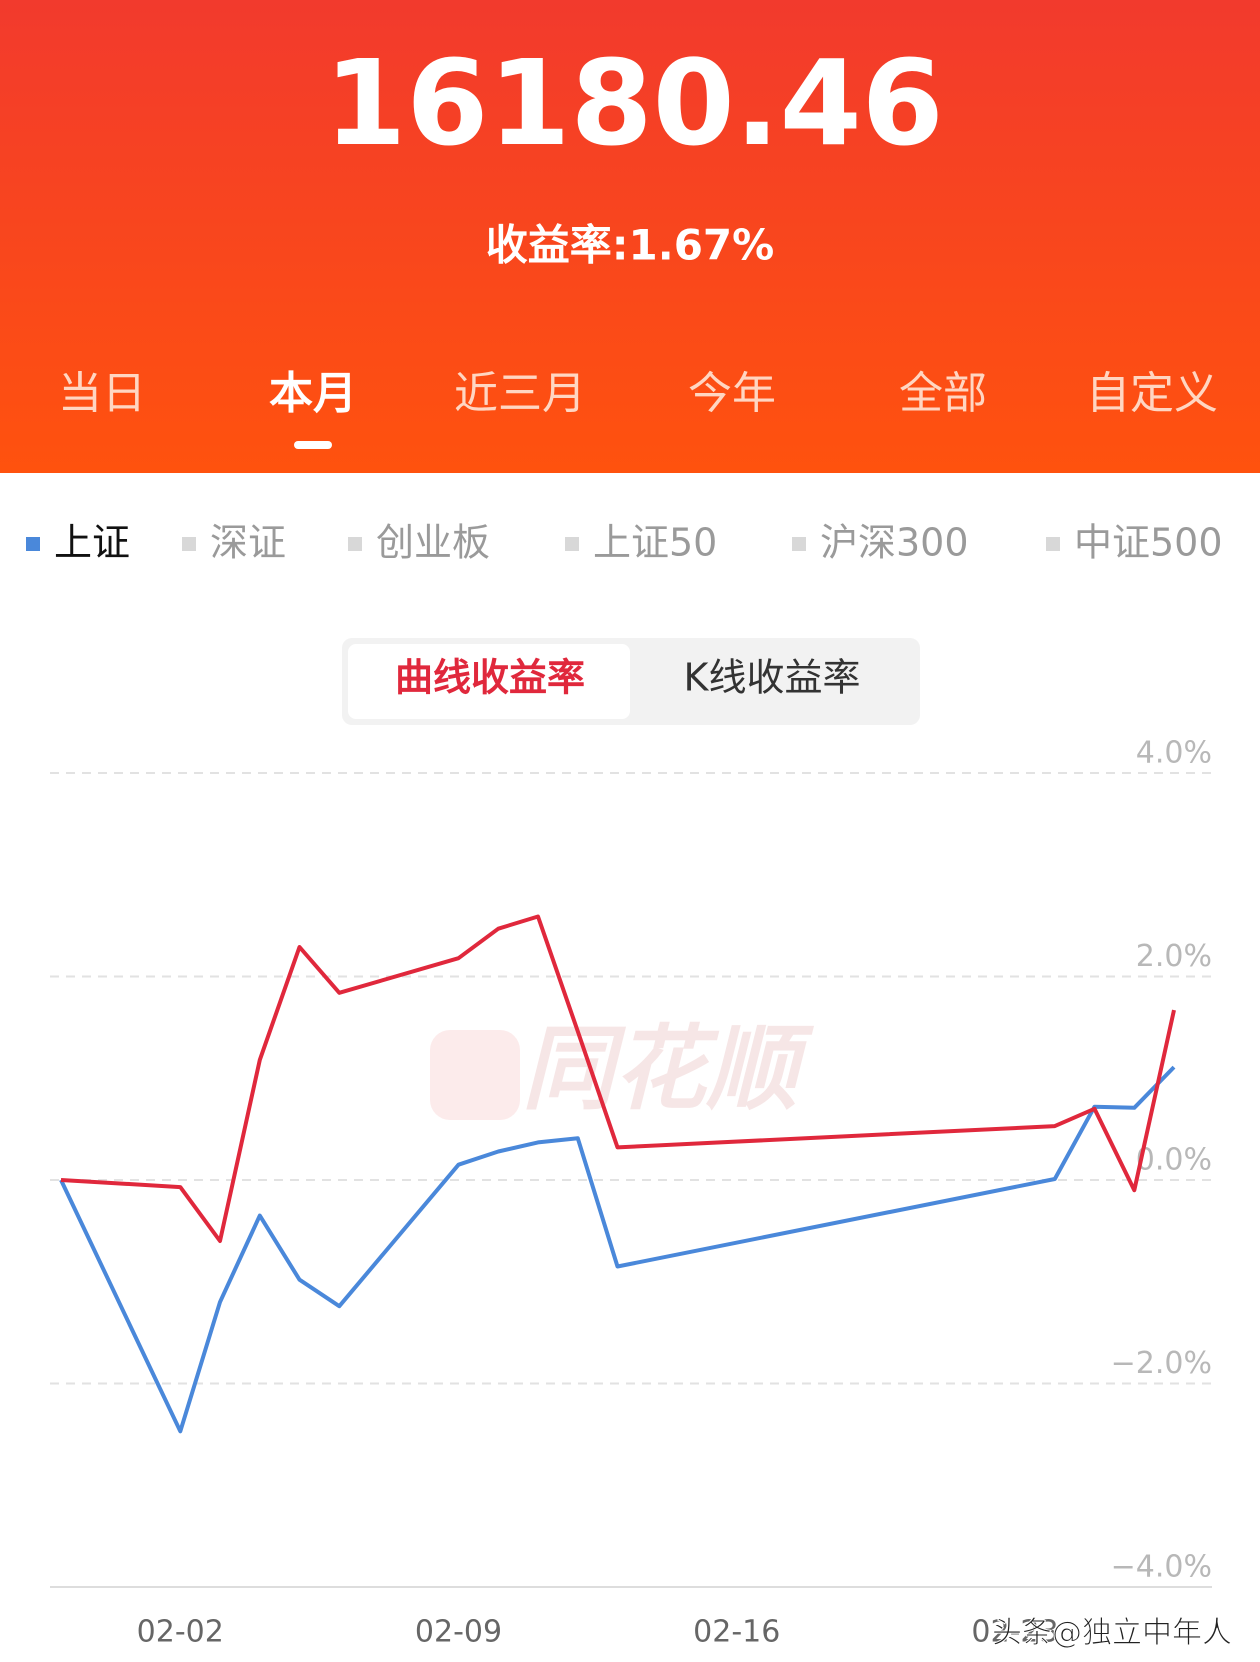 The image size is (1260, 1662). Describe the element at coordinates (1112, 1633) in the screenshot. I see `footer-watermark: 头条@独立中年人` at that location.